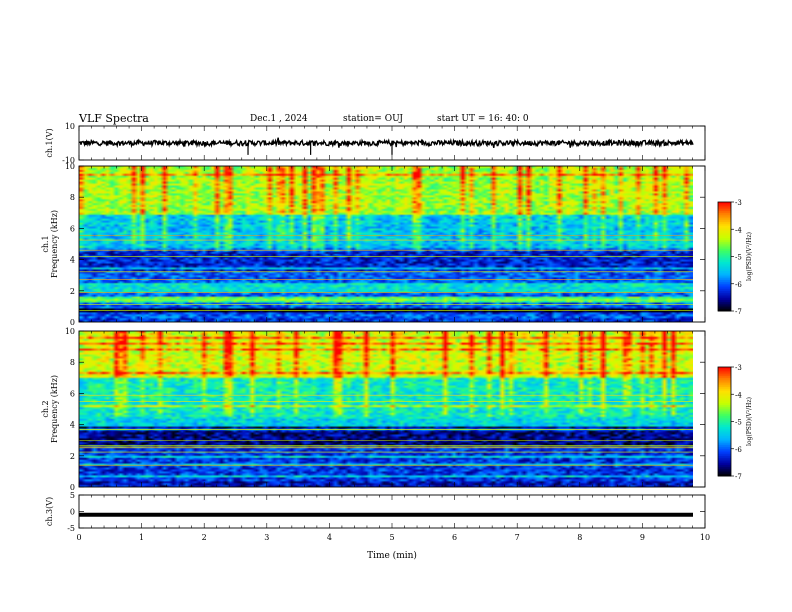 The width and height of the screenshot is (792, 612). Describe the element at coordinates (266, 537) in the screenshot. I see `x-tick-label: 3` at that location.